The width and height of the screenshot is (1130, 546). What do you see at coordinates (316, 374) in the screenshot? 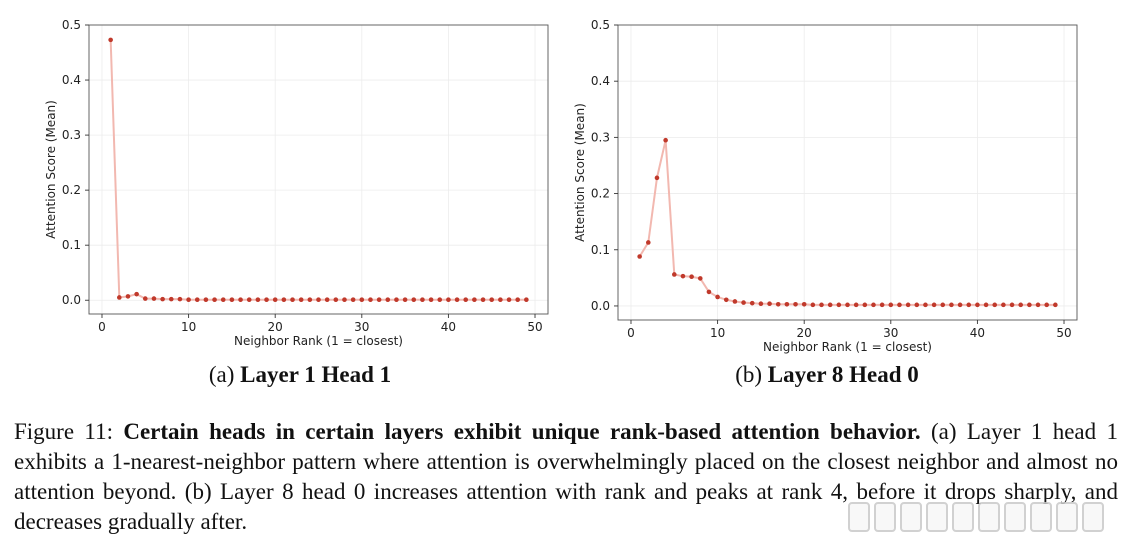
I see `subcaption-a-title: Layer 1 Head 1` at bounding box center [316, 374].